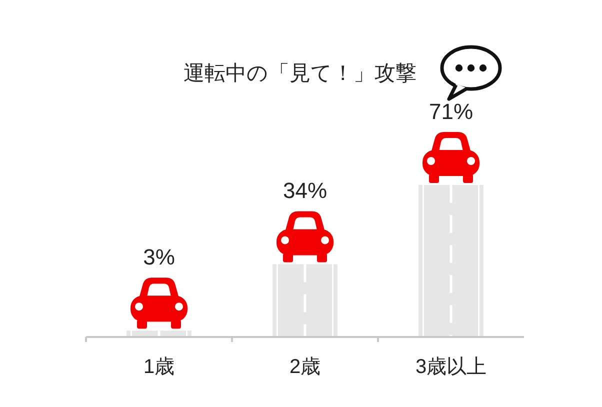  What do you see at coordinates (300, 73) in the screenshot?
I see `title: 運転中の「見て！」攻撃` at bounding box center [300, 73].